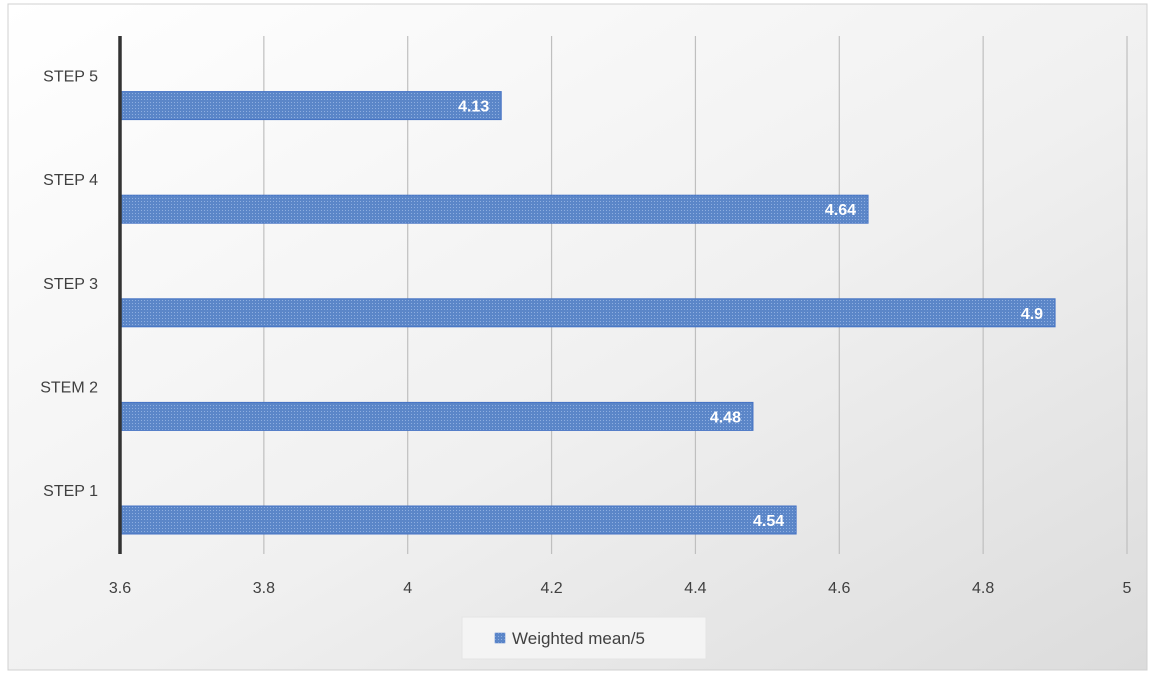 Image resolution: width=1155 pixels, height=674 pixels. I want to click on data-label: 4.13, so click(473, 107).